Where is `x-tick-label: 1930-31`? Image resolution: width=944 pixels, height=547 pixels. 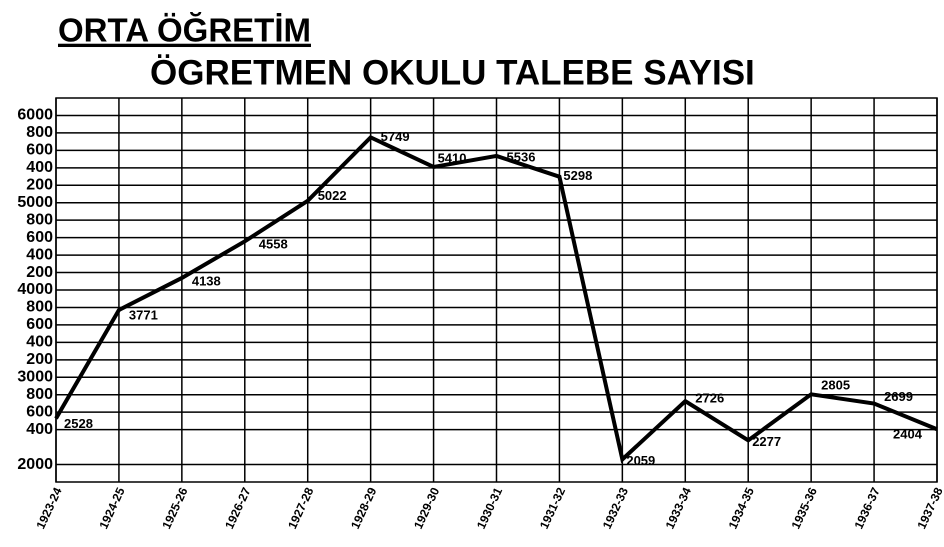 x-tick-label: 1930-31 is located at coordinates (489, 508).